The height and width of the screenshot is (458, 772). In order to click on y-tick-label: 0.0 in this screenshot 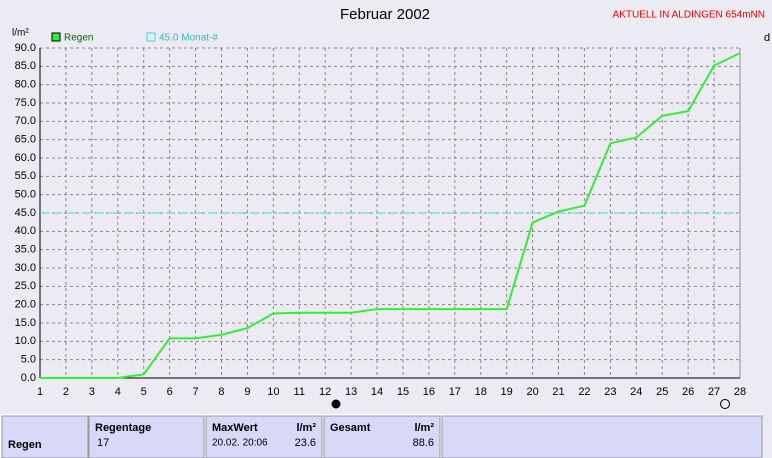, I will do `click(28, 378)`.